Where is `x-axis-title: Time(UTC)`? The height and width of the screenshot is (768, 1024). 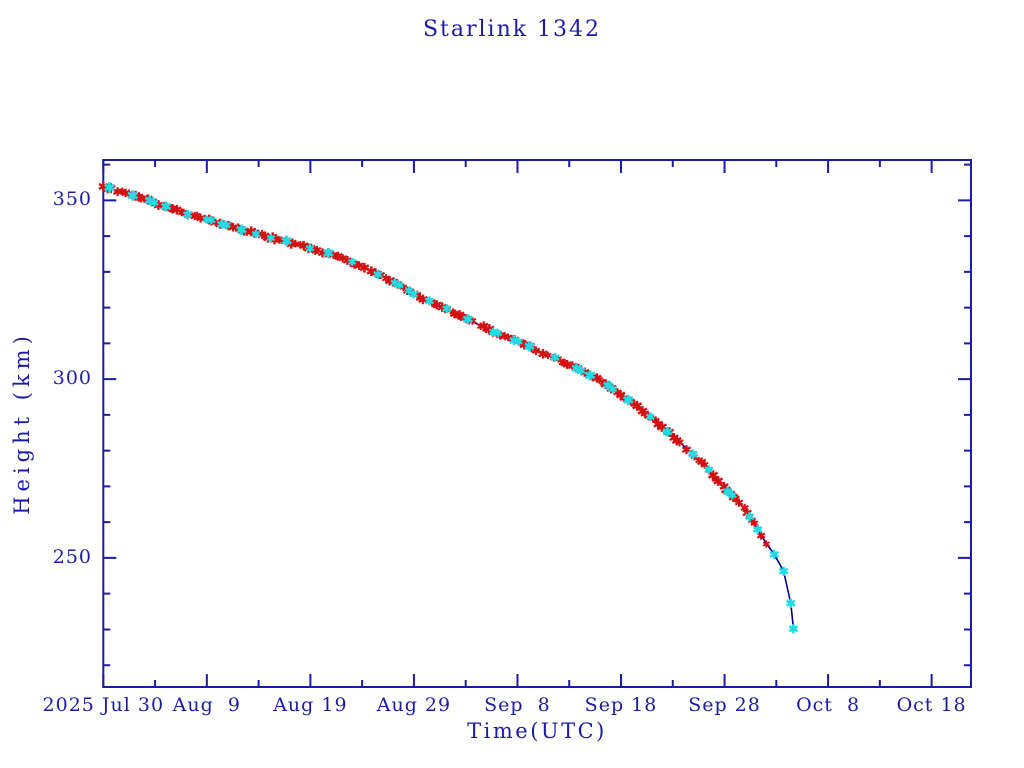 x-axis-title: Time(UTC) is located at coordinates (537, 731).